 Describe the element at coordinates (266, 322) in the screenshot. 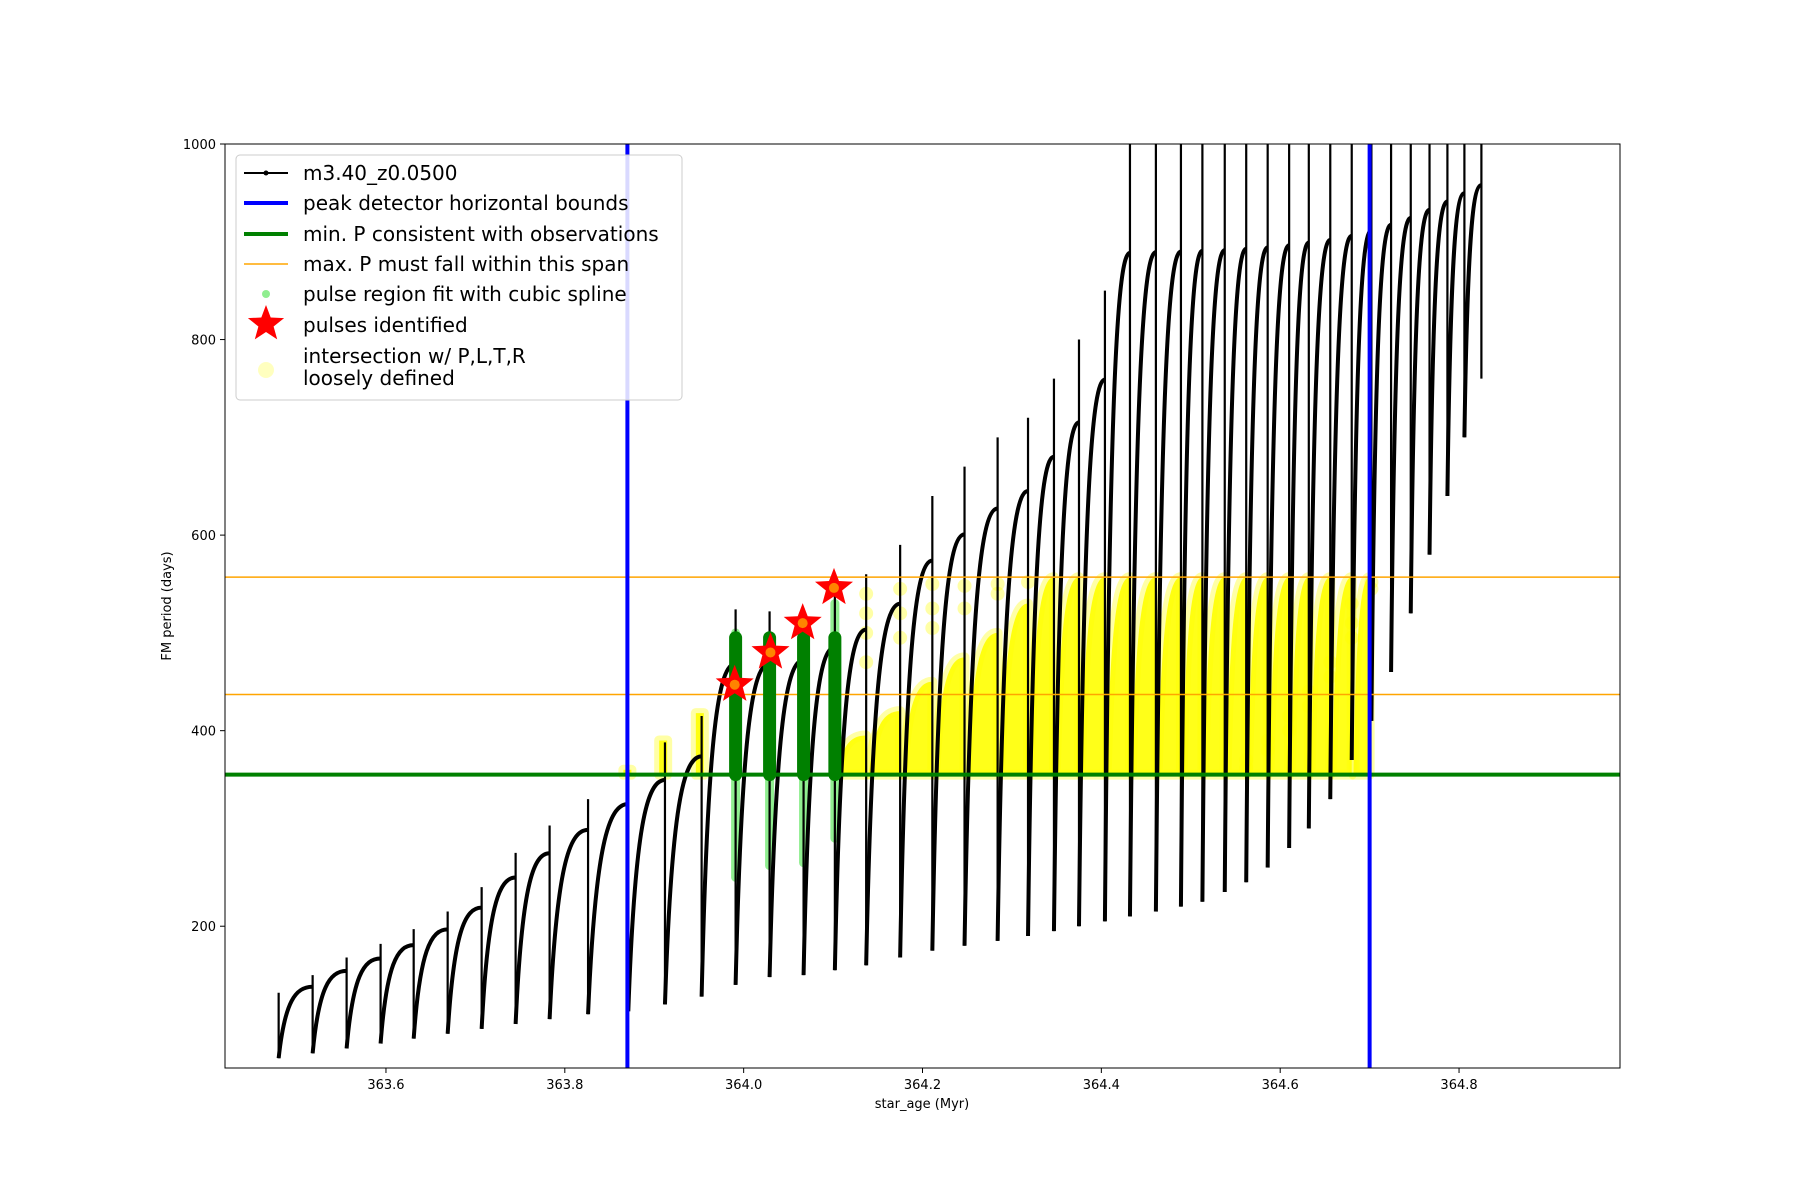

I see `legend-swatch-pulses-identified` at that location.